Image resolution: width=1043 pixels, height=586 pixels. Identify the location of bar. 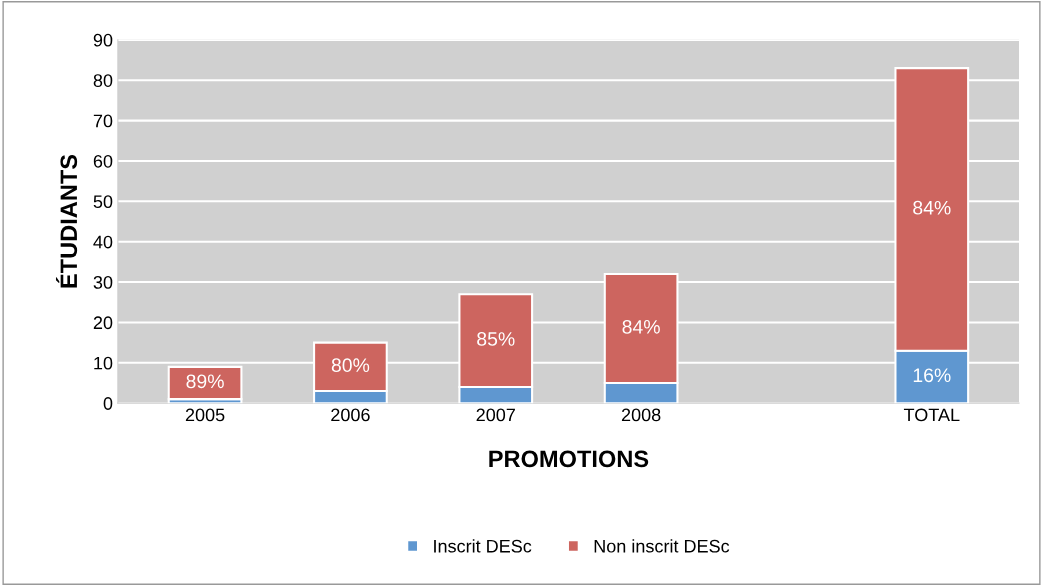
(205, 383).